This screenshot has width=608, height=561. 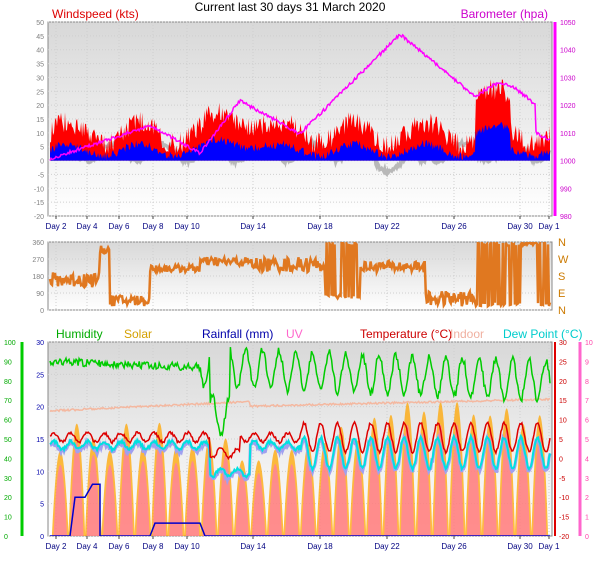 I want to click on rain-tick-label: 20, so click(x=40, y=408).